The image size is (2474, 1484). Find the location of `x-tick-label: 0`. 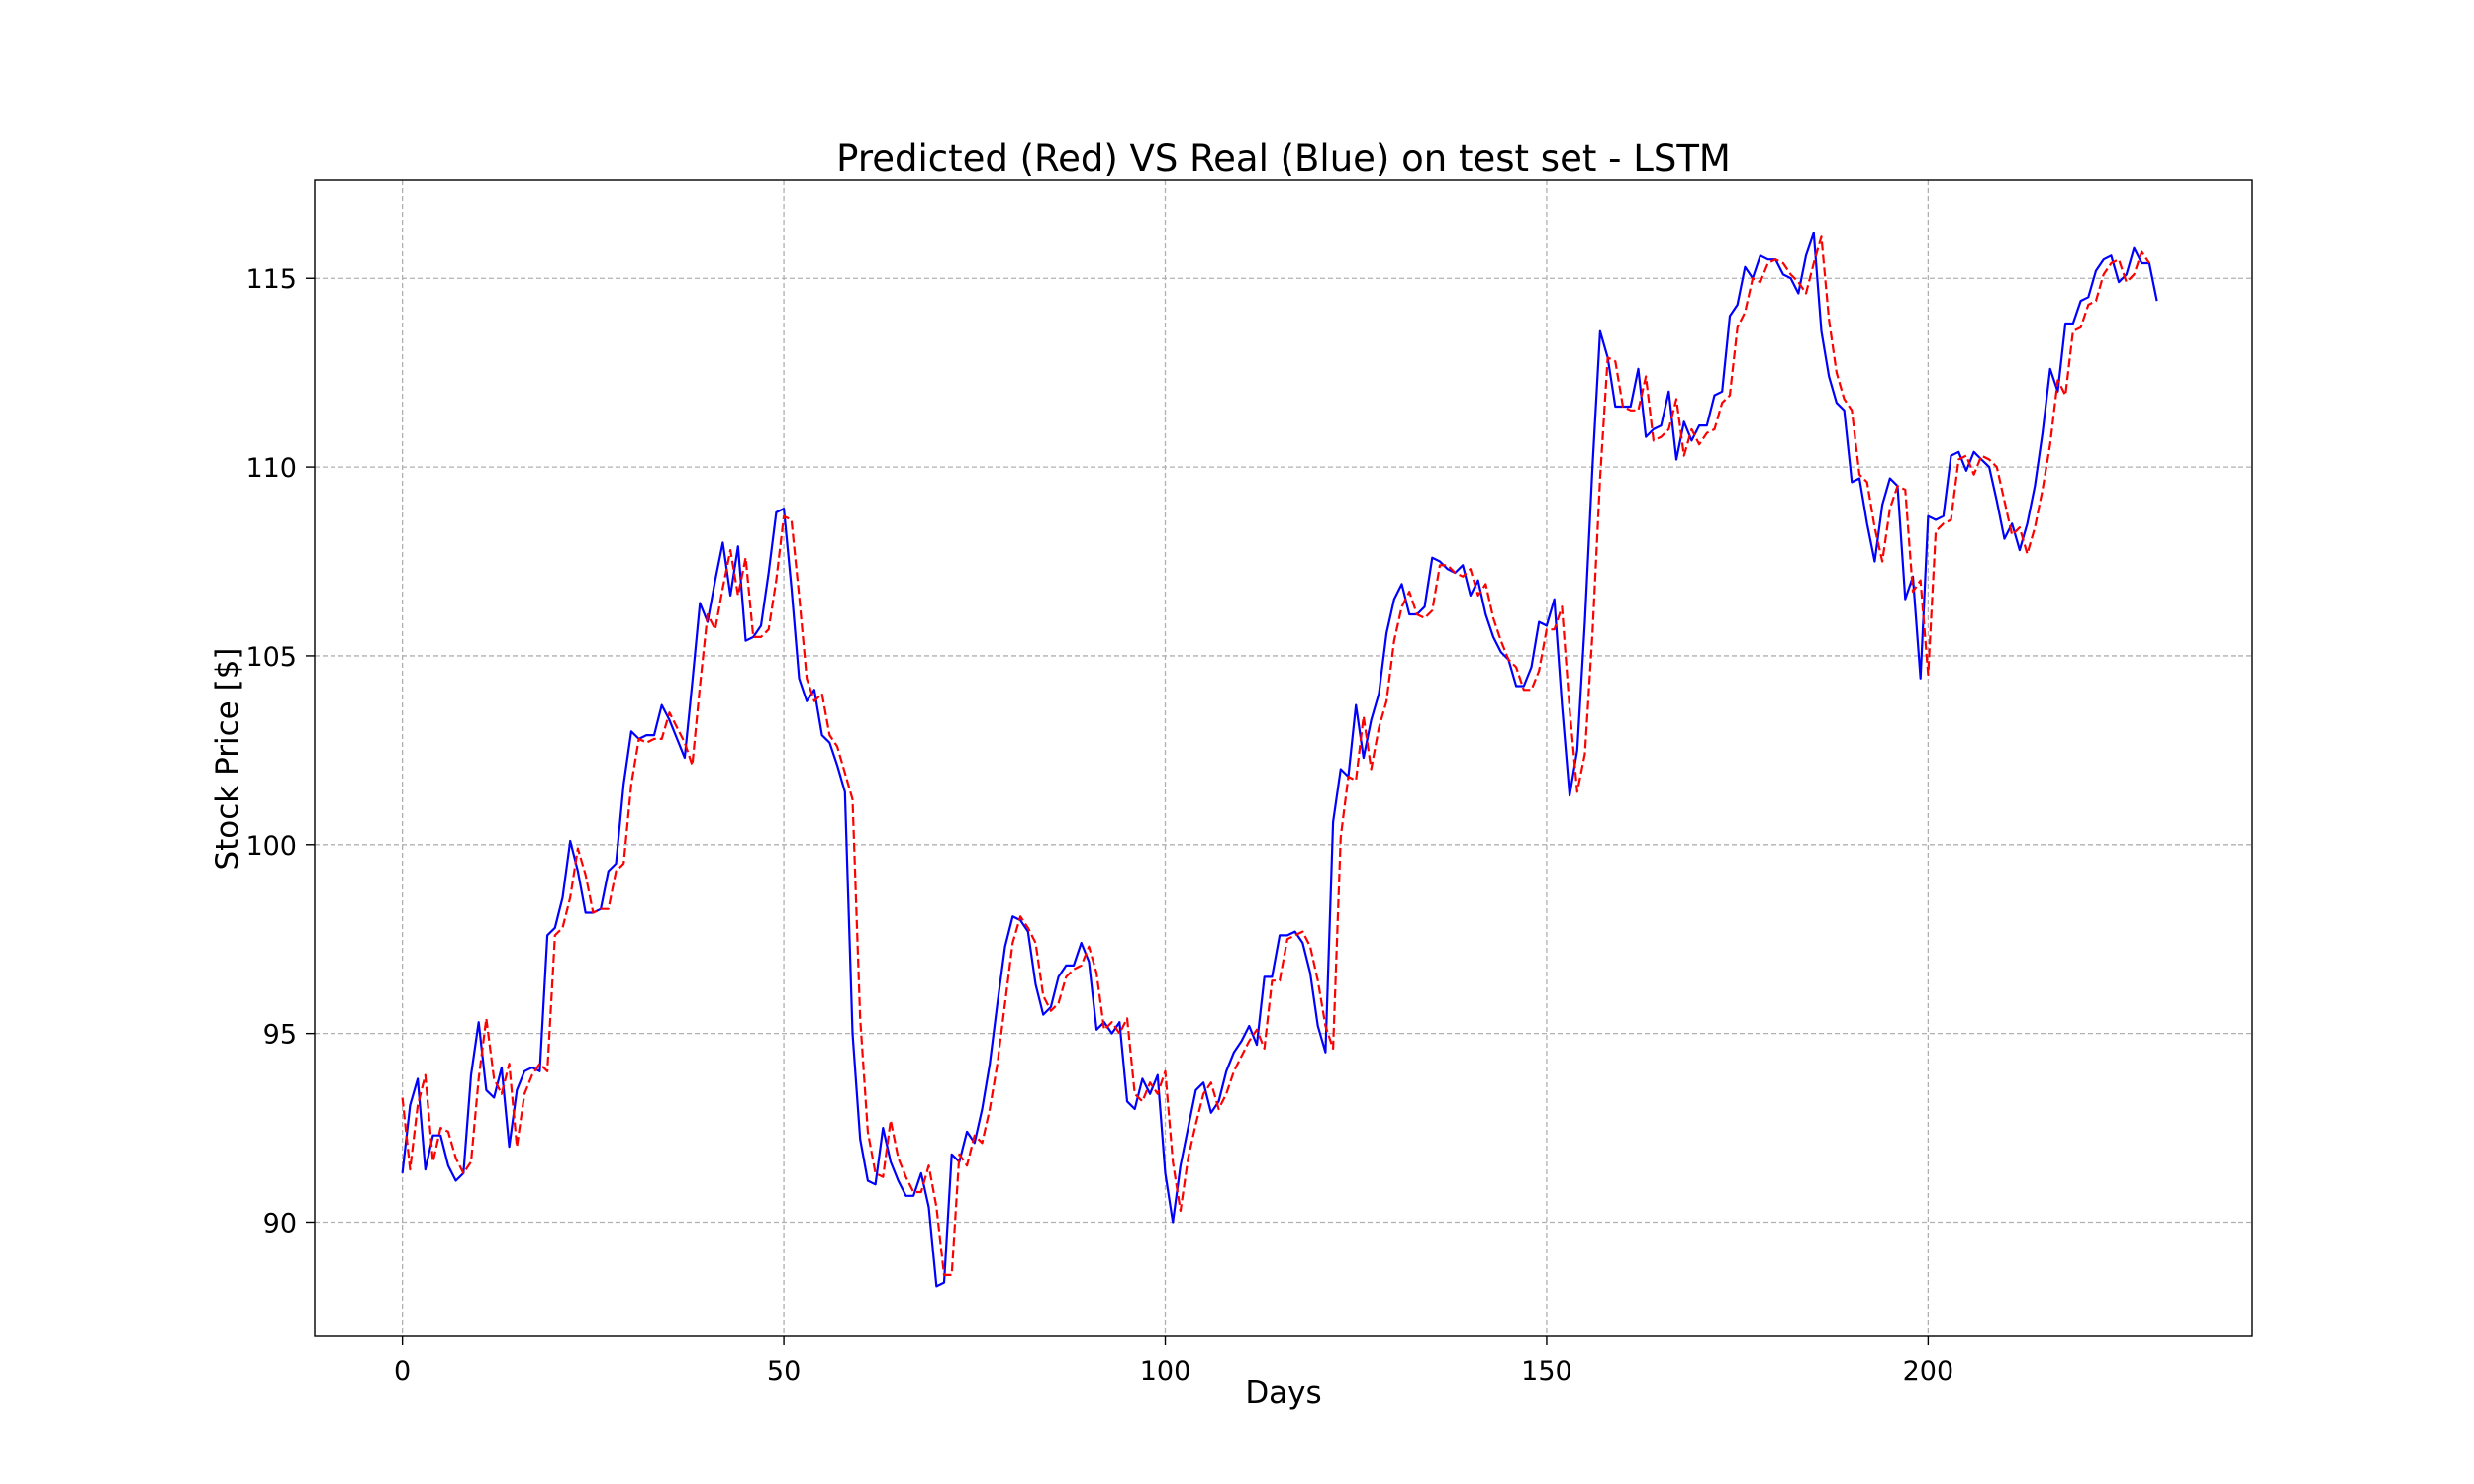

x-tick-label: 0 is located at coordinates (403, 1371).